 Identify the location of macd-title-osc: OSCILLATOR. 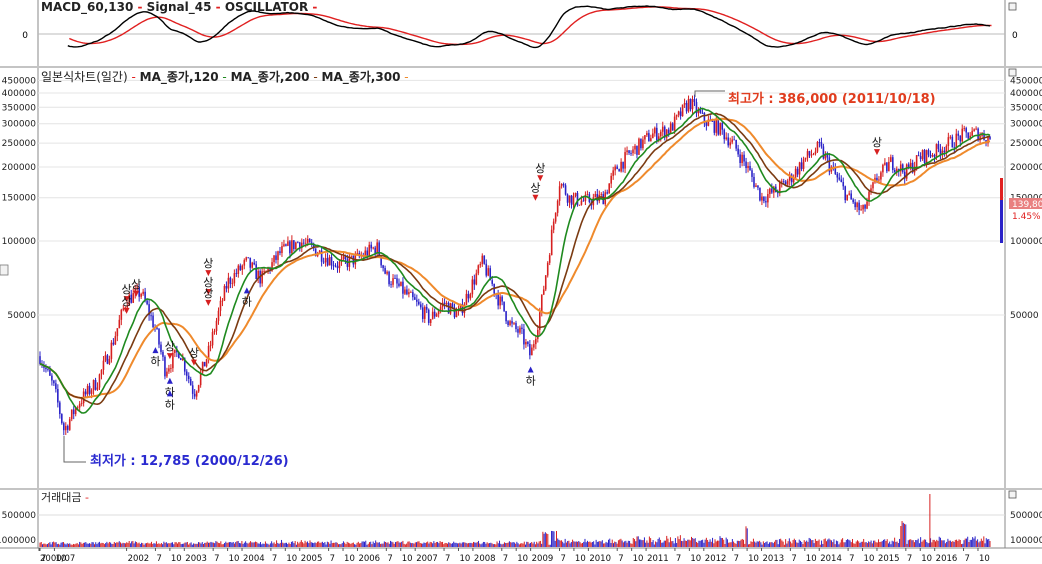
(266, 7).